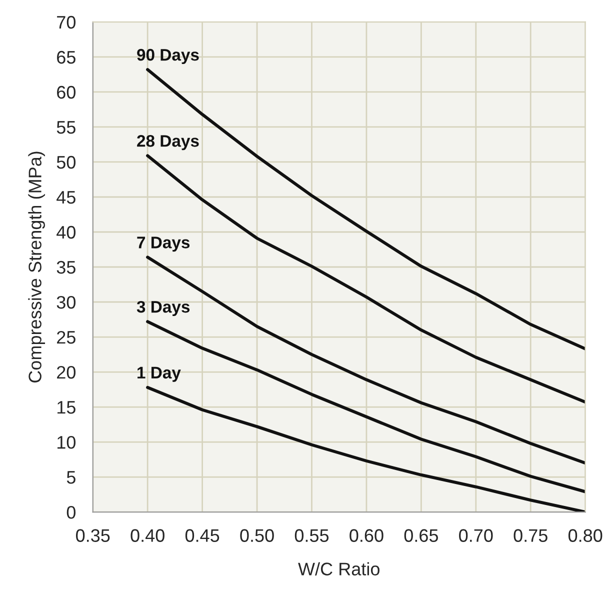 The image size is (611, 594). Describe the element at coordinates (67, 407) in the screenshot. I see `y-tick-label: 15` at that location.